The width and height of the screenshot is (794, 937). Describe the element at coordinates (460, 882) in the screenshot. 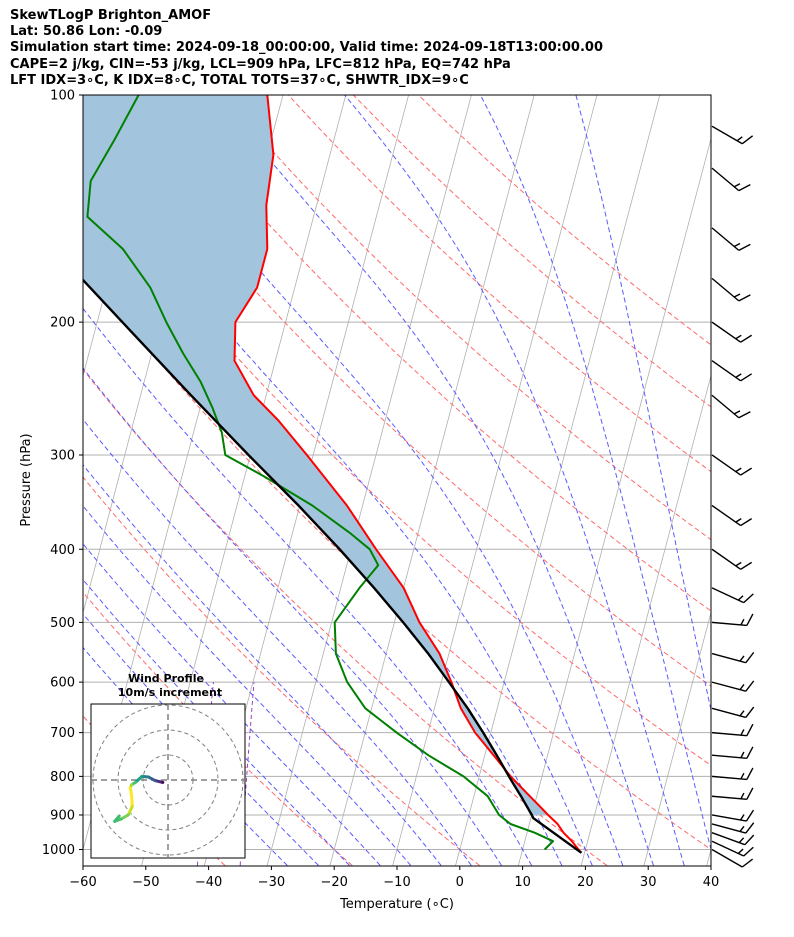

I see `x-tick-label: 0` at that location.